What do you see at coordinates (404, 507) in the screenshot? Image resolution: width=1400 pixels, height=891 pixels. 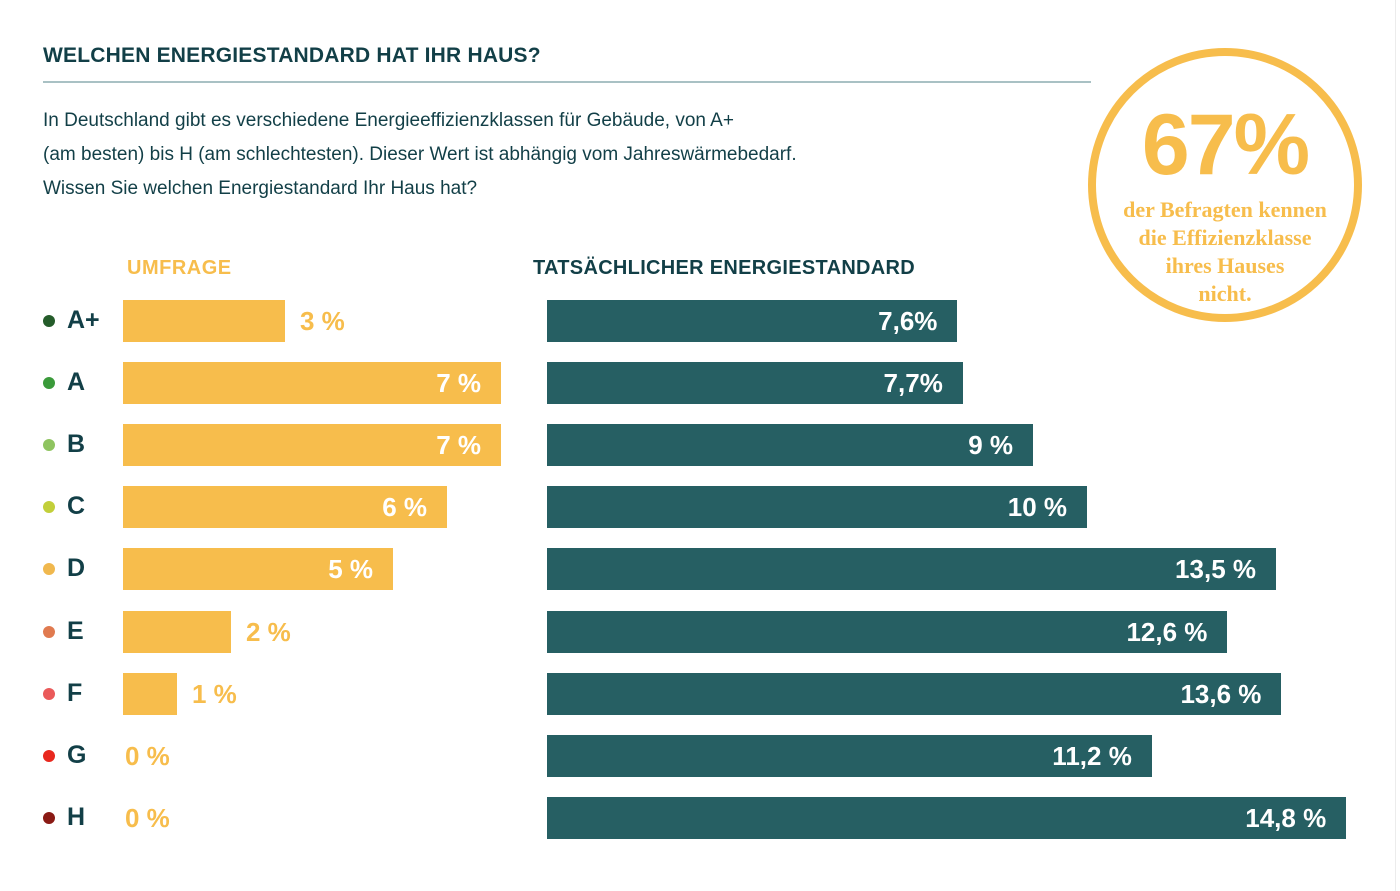 I see `survey-value-label: 6 %` at bounding box center [404, 507].